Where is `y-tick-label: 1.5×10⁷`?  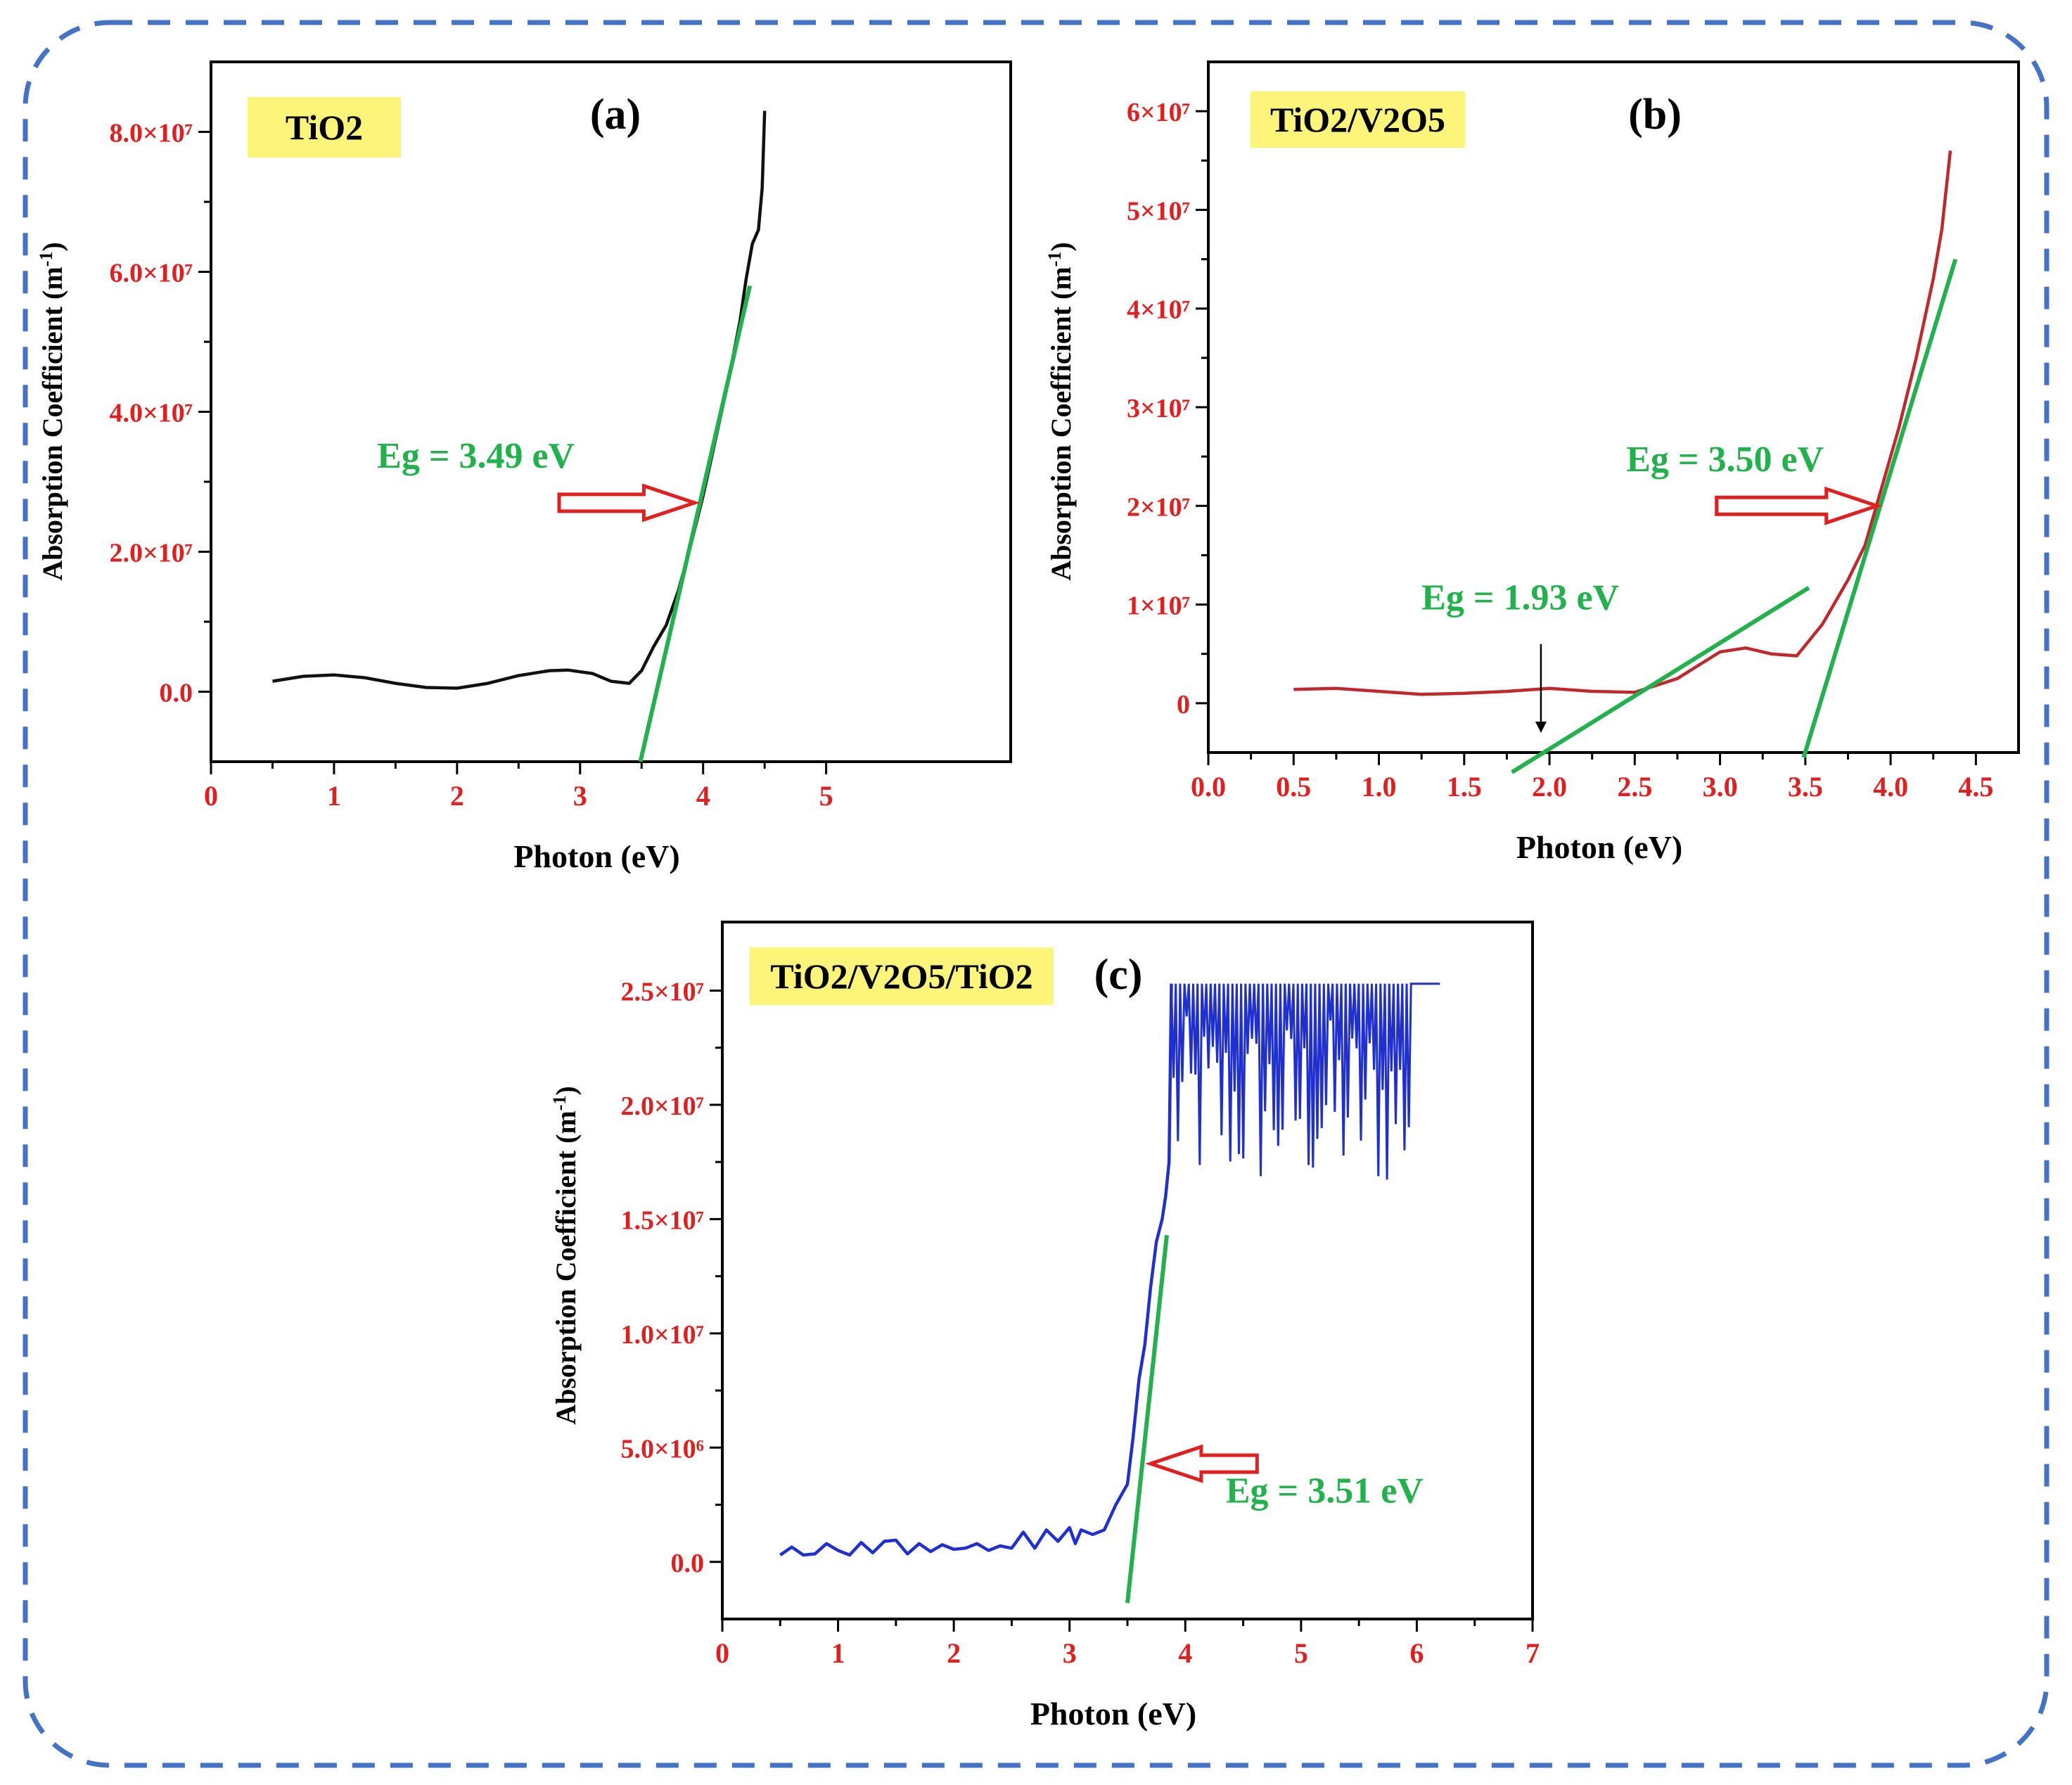
y-tick-label: 1.5×10⁷ is located at coordinates (662, 1220).